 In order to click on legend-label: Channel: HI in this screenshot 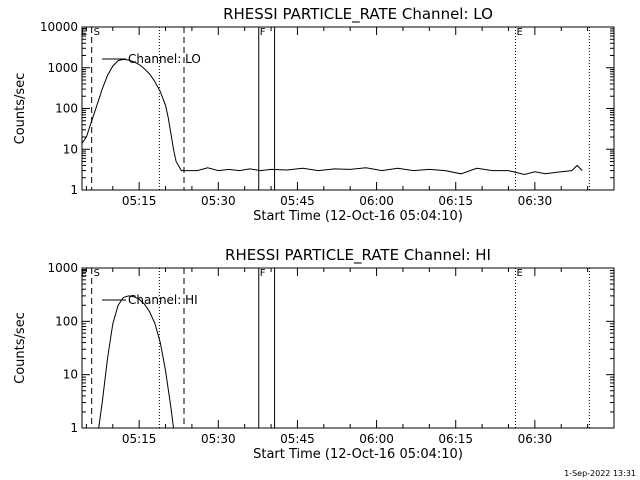, I will do `click(163, 300)`.